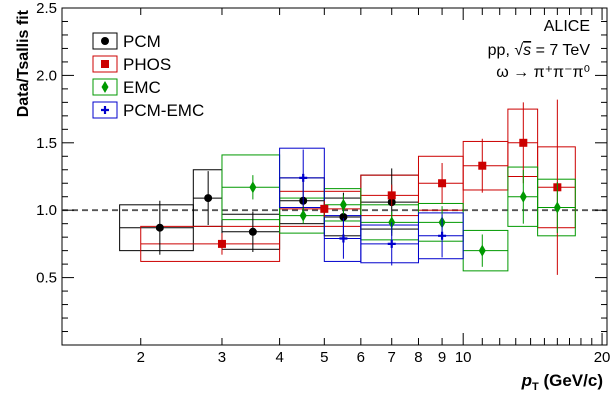  Describe the element at coordinates (392, 357) in the screenshot. I see `x-tick-label: 7` at that location.